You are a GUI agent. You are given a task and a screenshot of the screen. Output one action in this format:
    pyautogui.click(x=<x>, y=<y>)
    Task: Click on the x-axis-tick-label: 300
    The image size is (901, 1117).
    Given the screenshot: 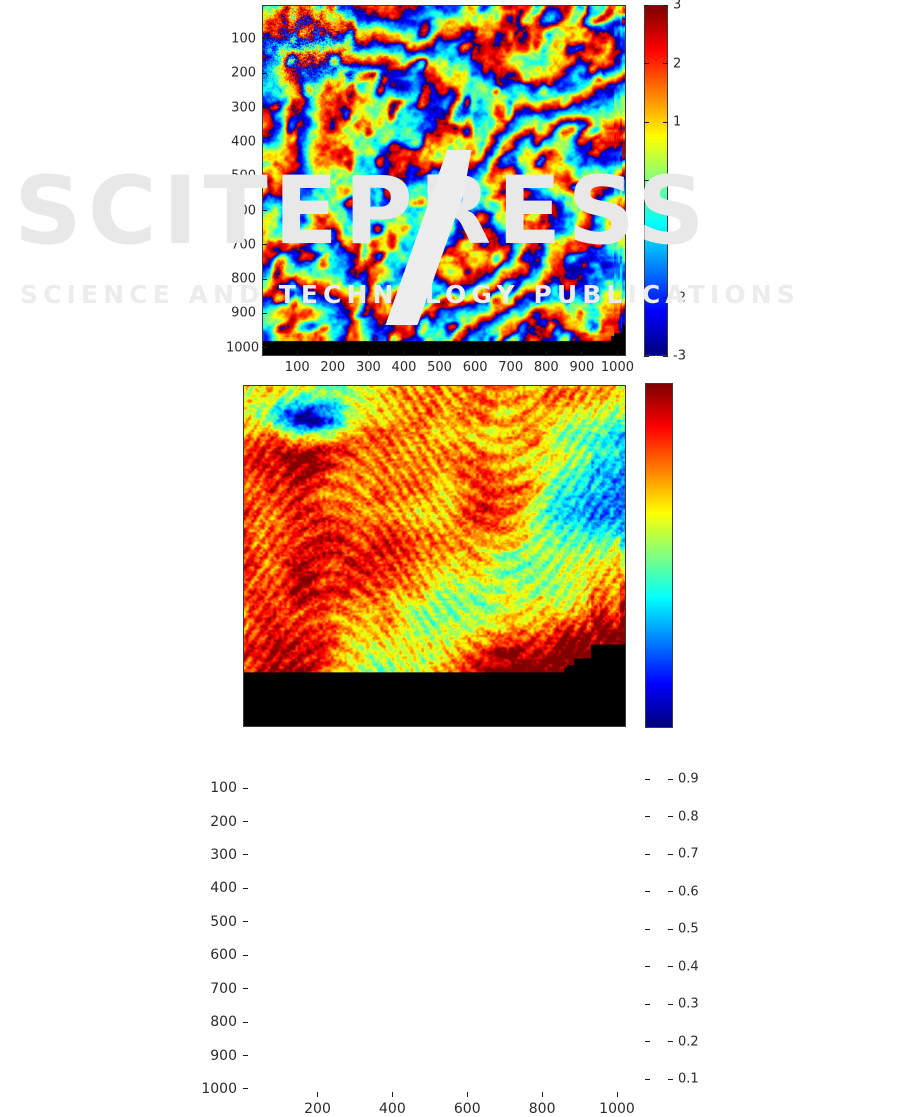 What is the action you would take?
    pyautogui.click(x=368, y=367)
    